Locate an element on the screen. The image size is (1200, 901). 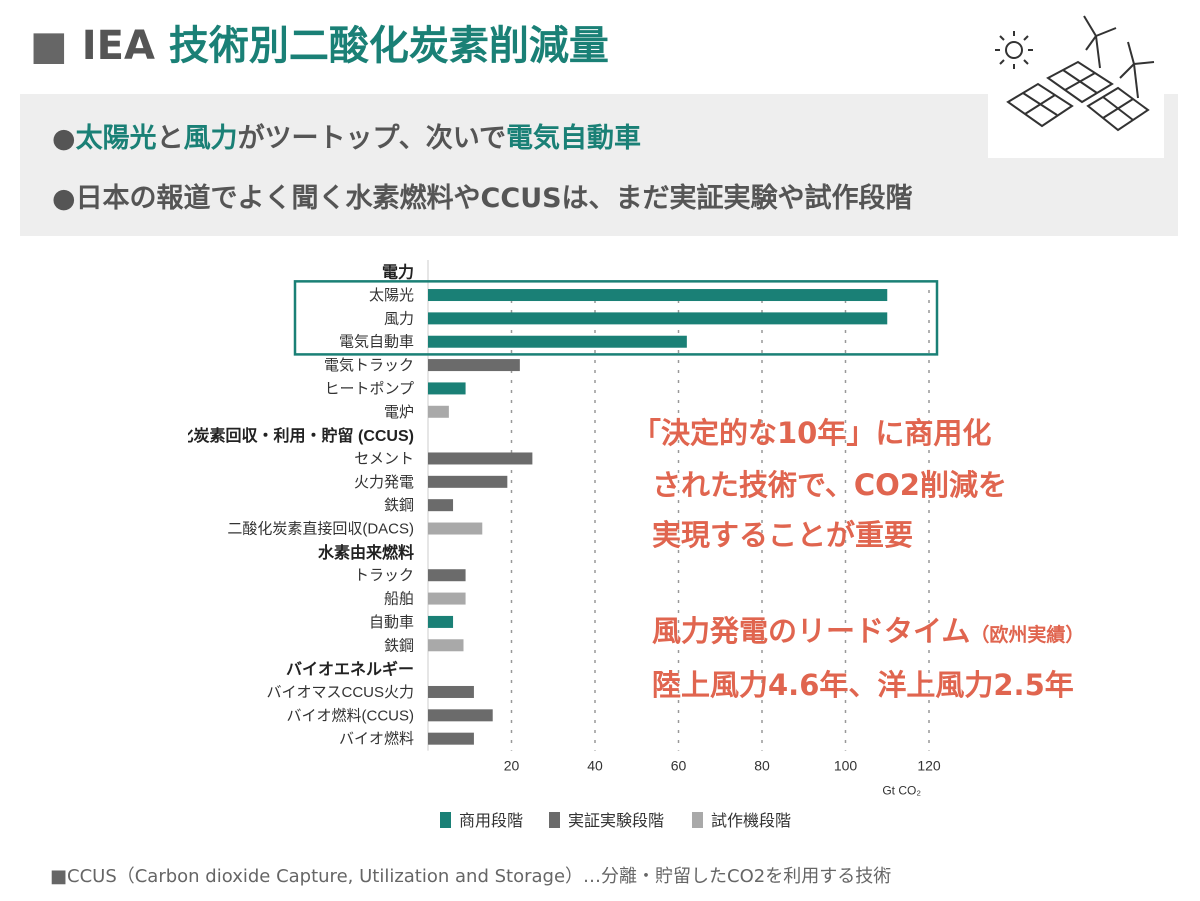
group-header: バイオエネルギー is located at coordinates (350, 669).